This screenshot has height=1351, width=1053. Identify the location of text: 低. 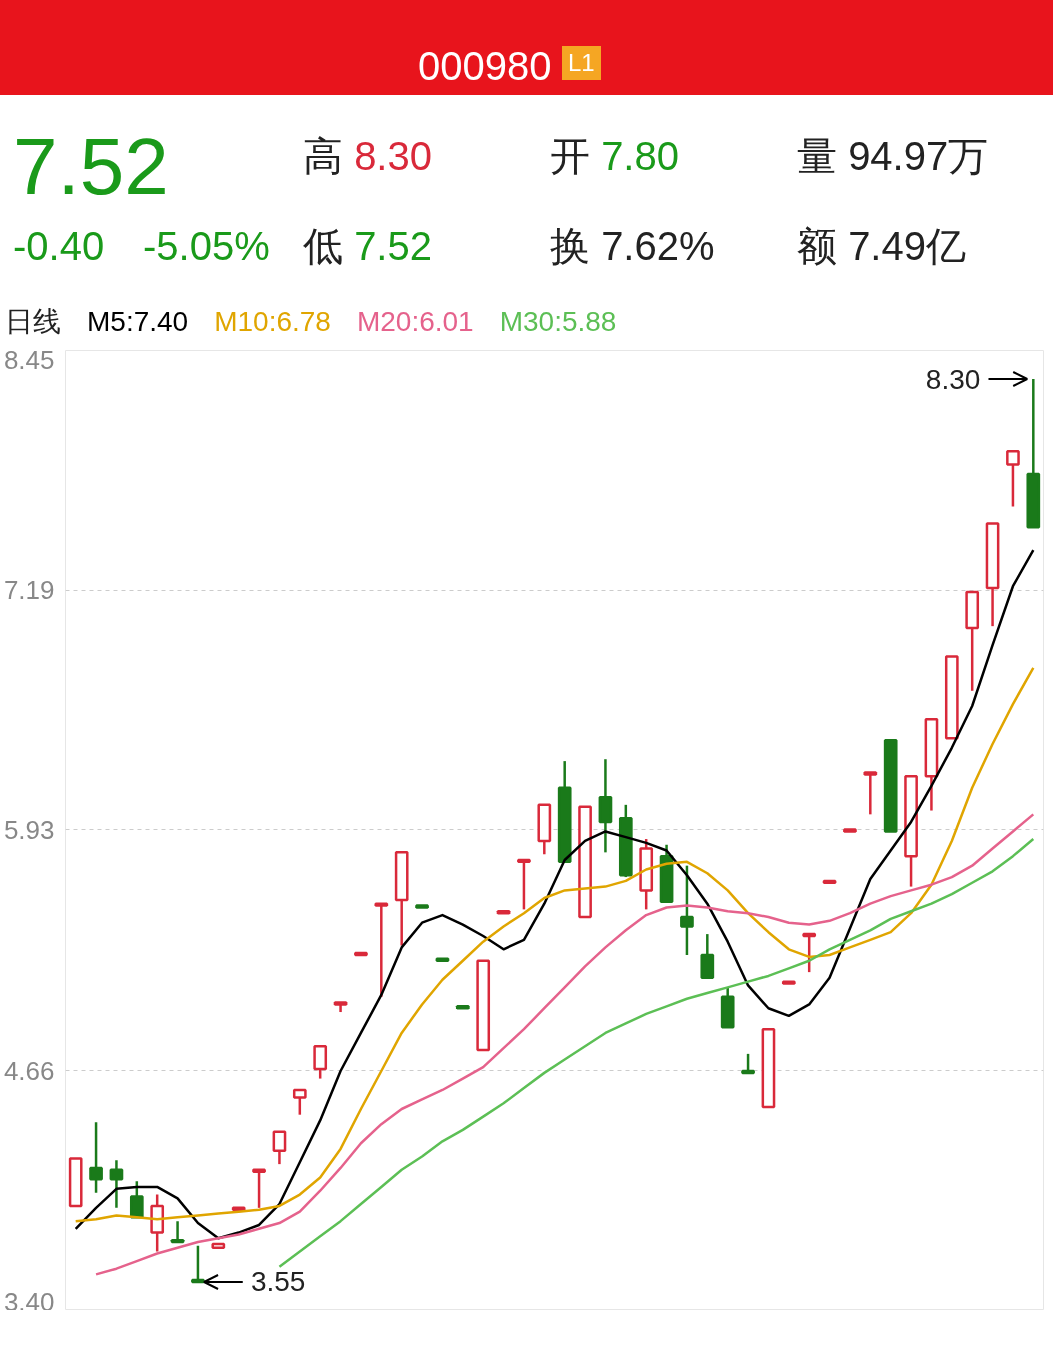
(323, 246).